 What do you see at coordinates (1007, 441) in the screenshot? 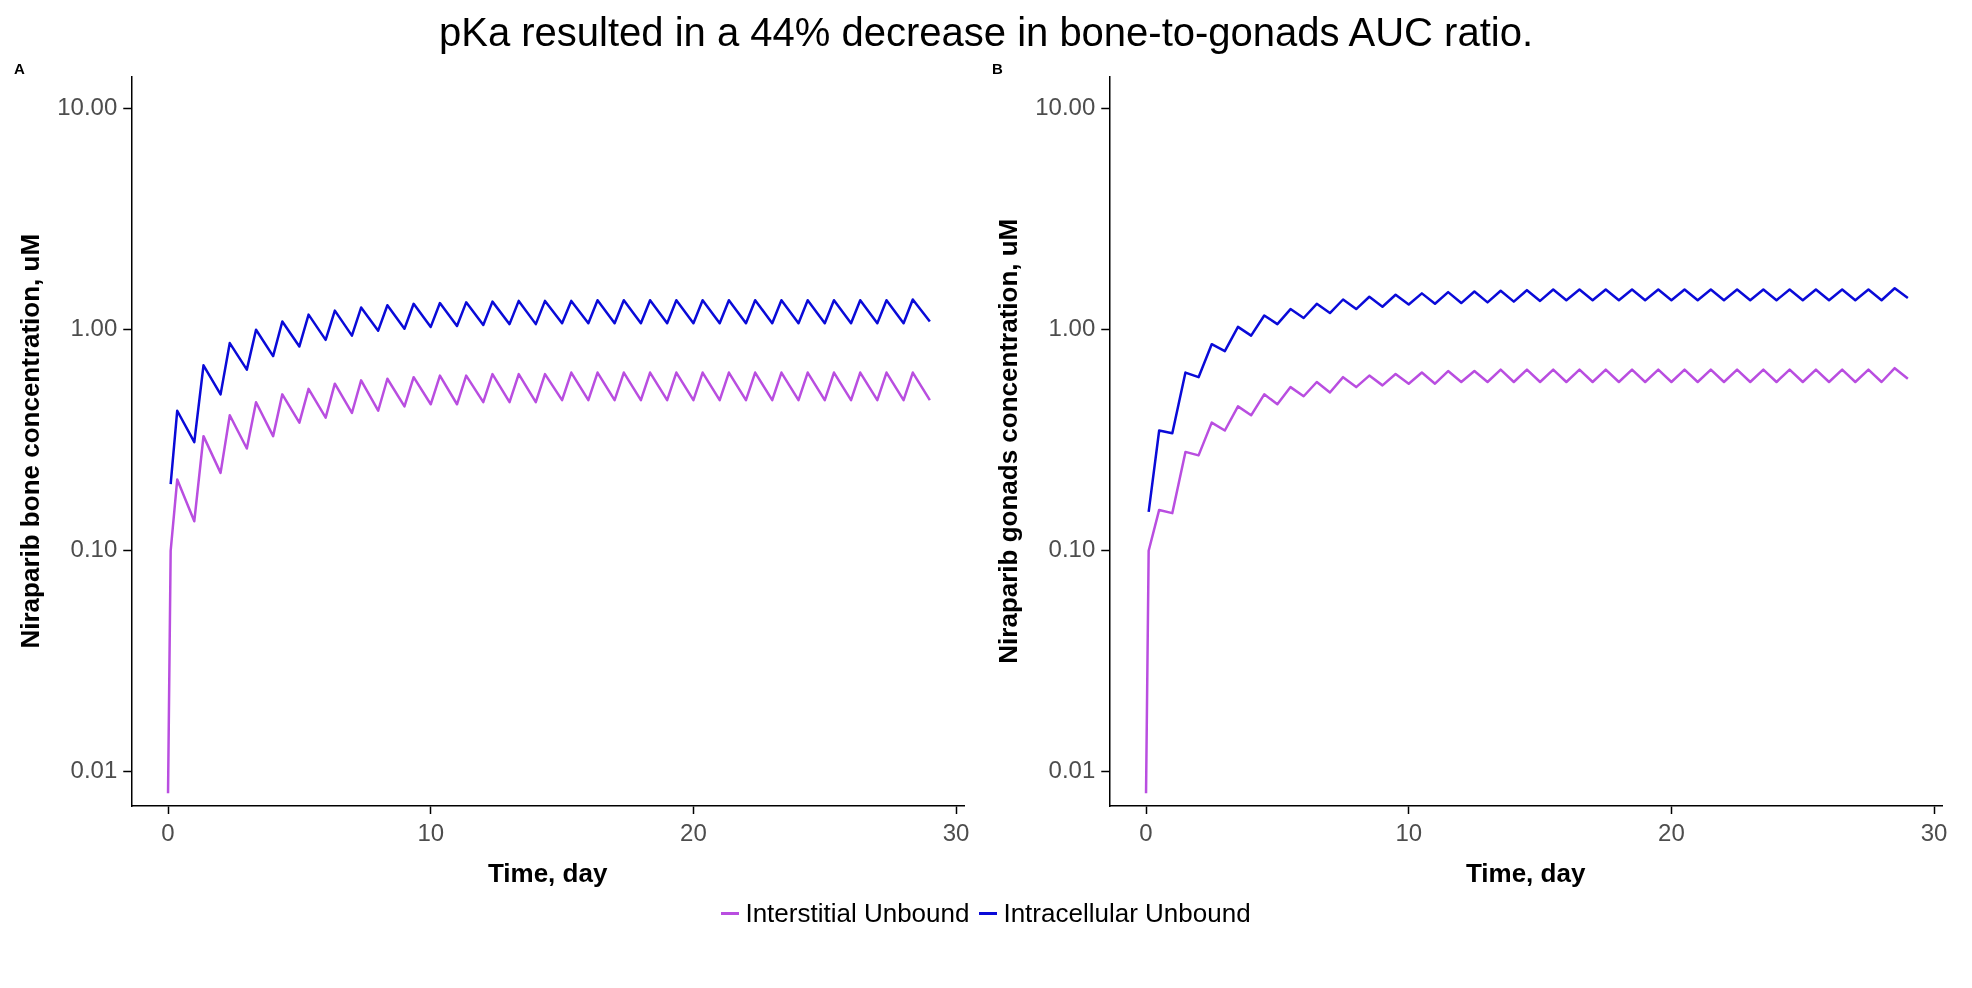
I see `y-axis-title: Niraparib gonads concentration, uM` at bounding box center [1007, 441].